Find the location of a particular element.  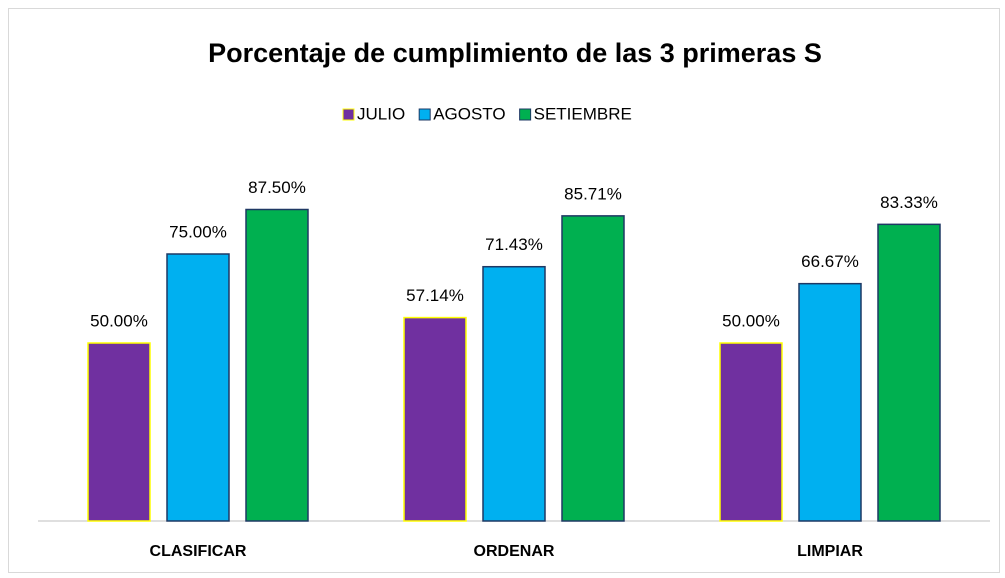

value-label: 83.33% is located at coordinates (909, 202).